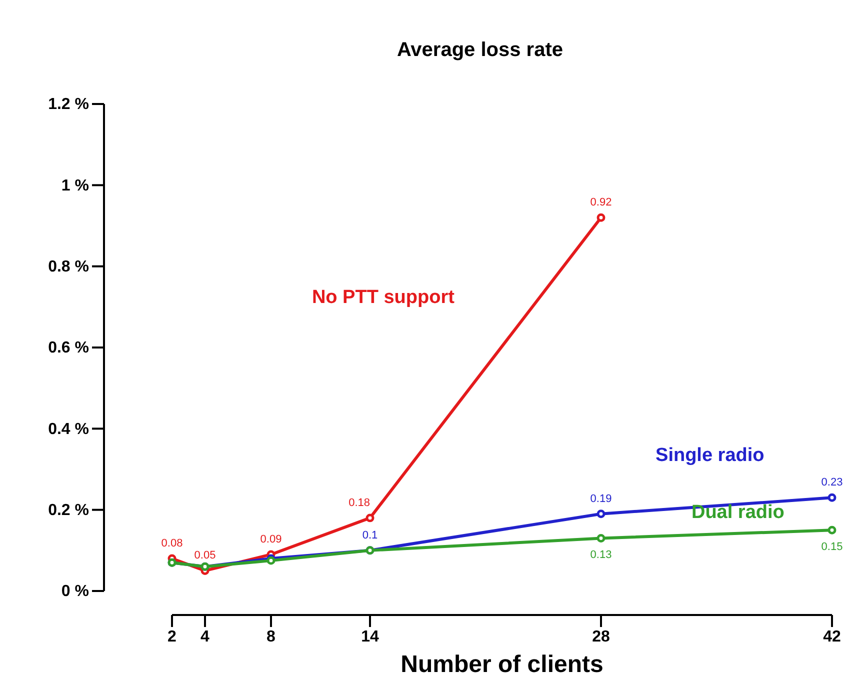 The height and width of the screenshot is (684, 860). I want to click on y-tick-label: 1 %, so click(75, 185).